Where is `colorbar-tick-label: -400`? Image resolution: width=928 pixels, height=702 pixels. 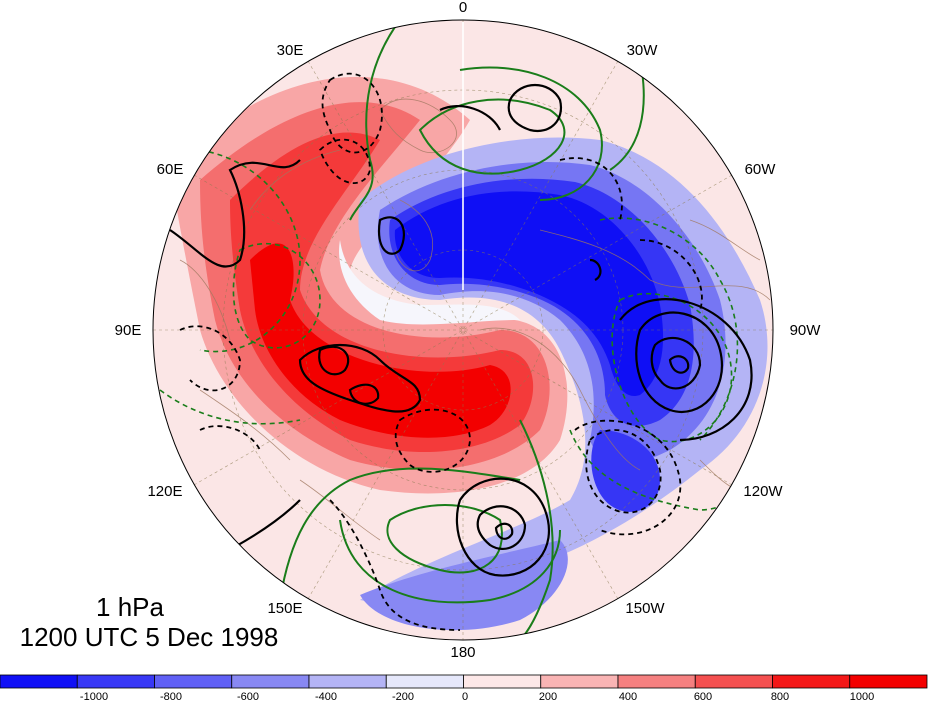 colorbar-tick-label: -400 is located at coordinates (326, 696).